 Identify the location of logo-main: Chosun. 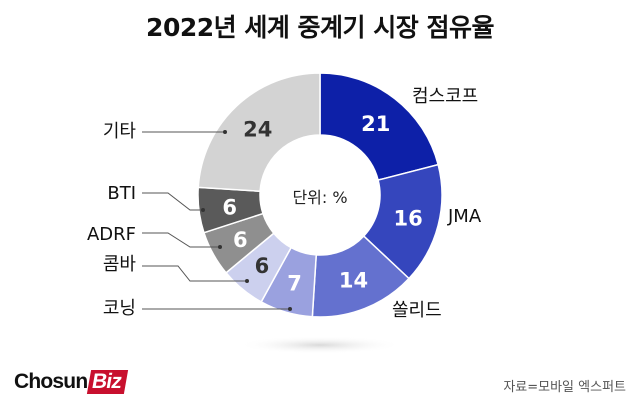
(51, 381).